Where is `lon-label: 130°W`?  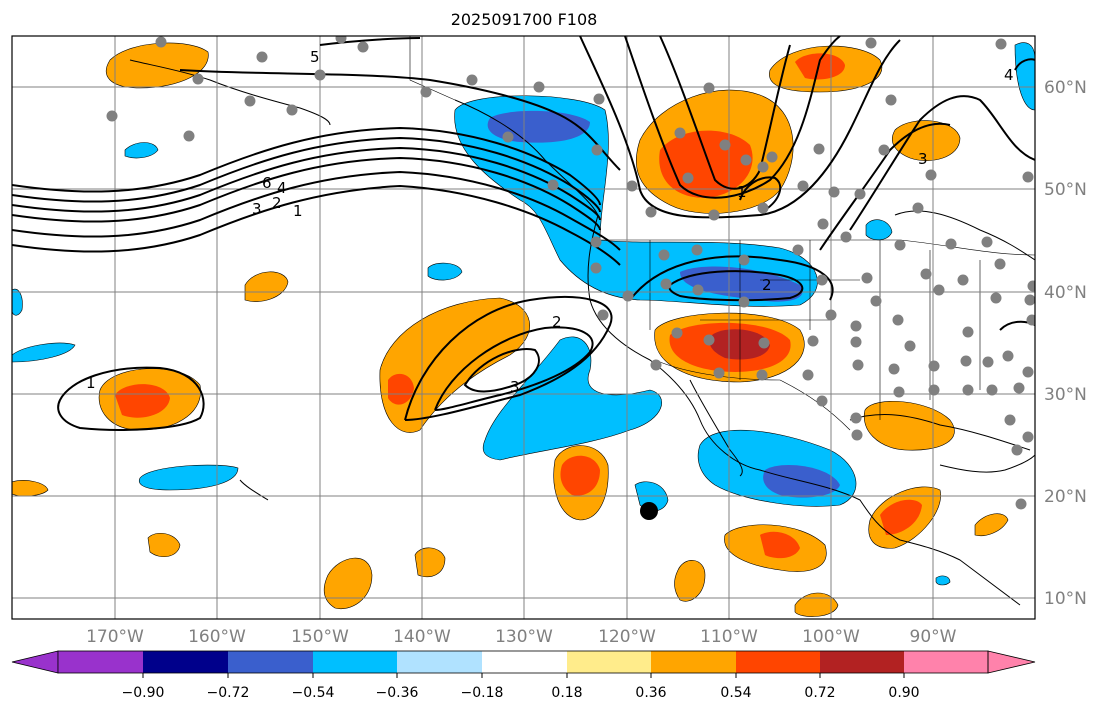 lon-label: 130°W is located at coordinates (524, 637).